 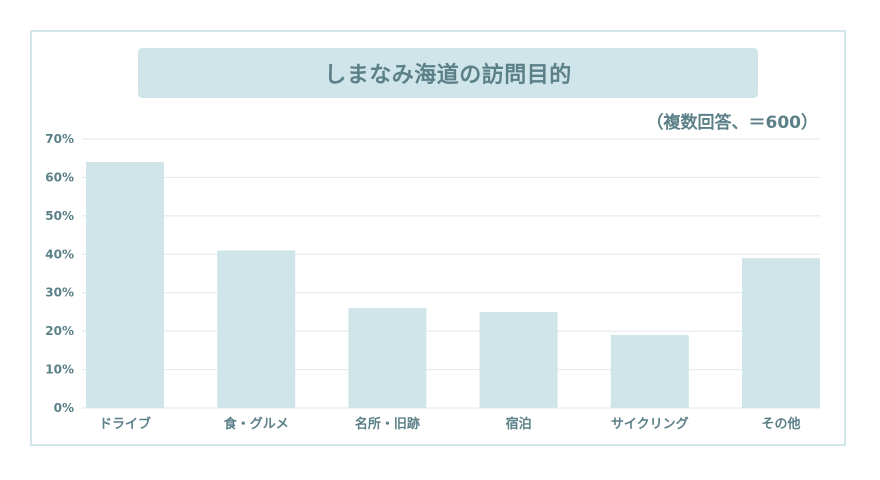 What do you see at coordinates (59, 254) in the screenshot?
I see `y-tick-label: 40%` at bounding box center [59, 254].